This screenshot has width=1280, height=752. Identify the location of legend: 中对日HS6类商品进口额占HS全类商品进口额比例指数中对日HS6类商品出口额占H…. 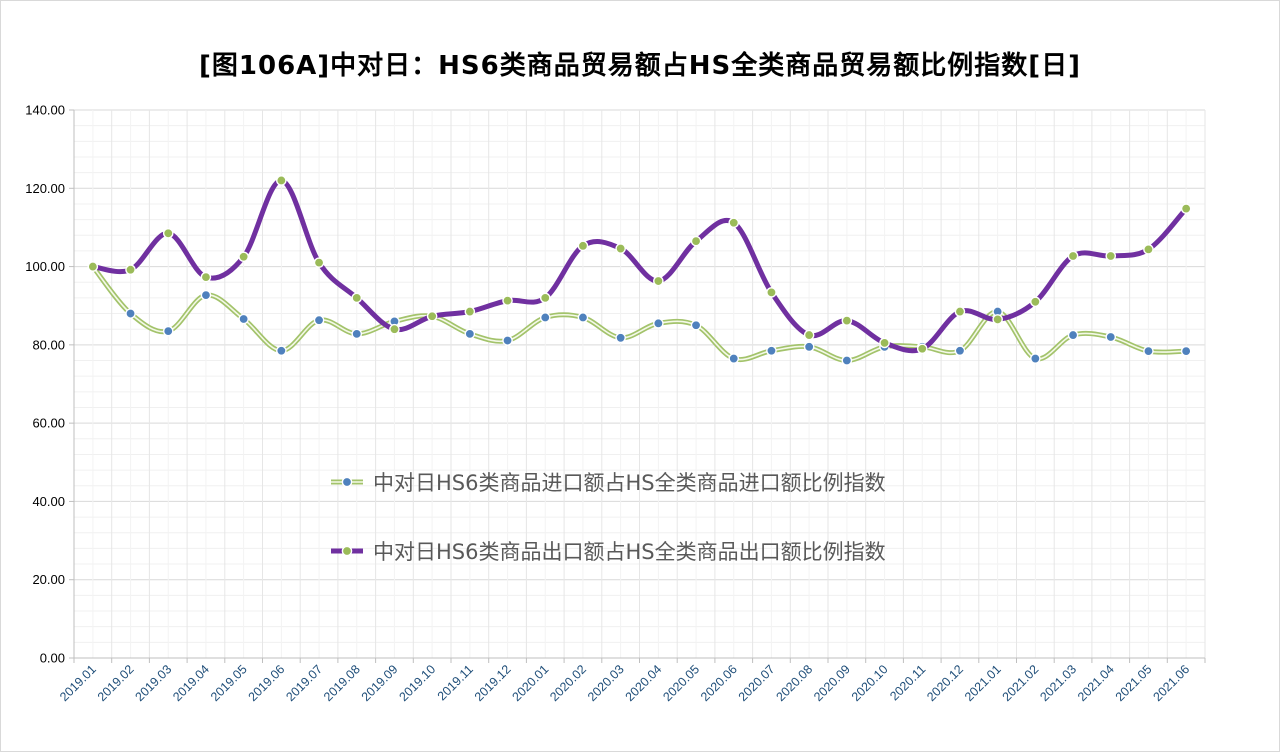
(608, 517).